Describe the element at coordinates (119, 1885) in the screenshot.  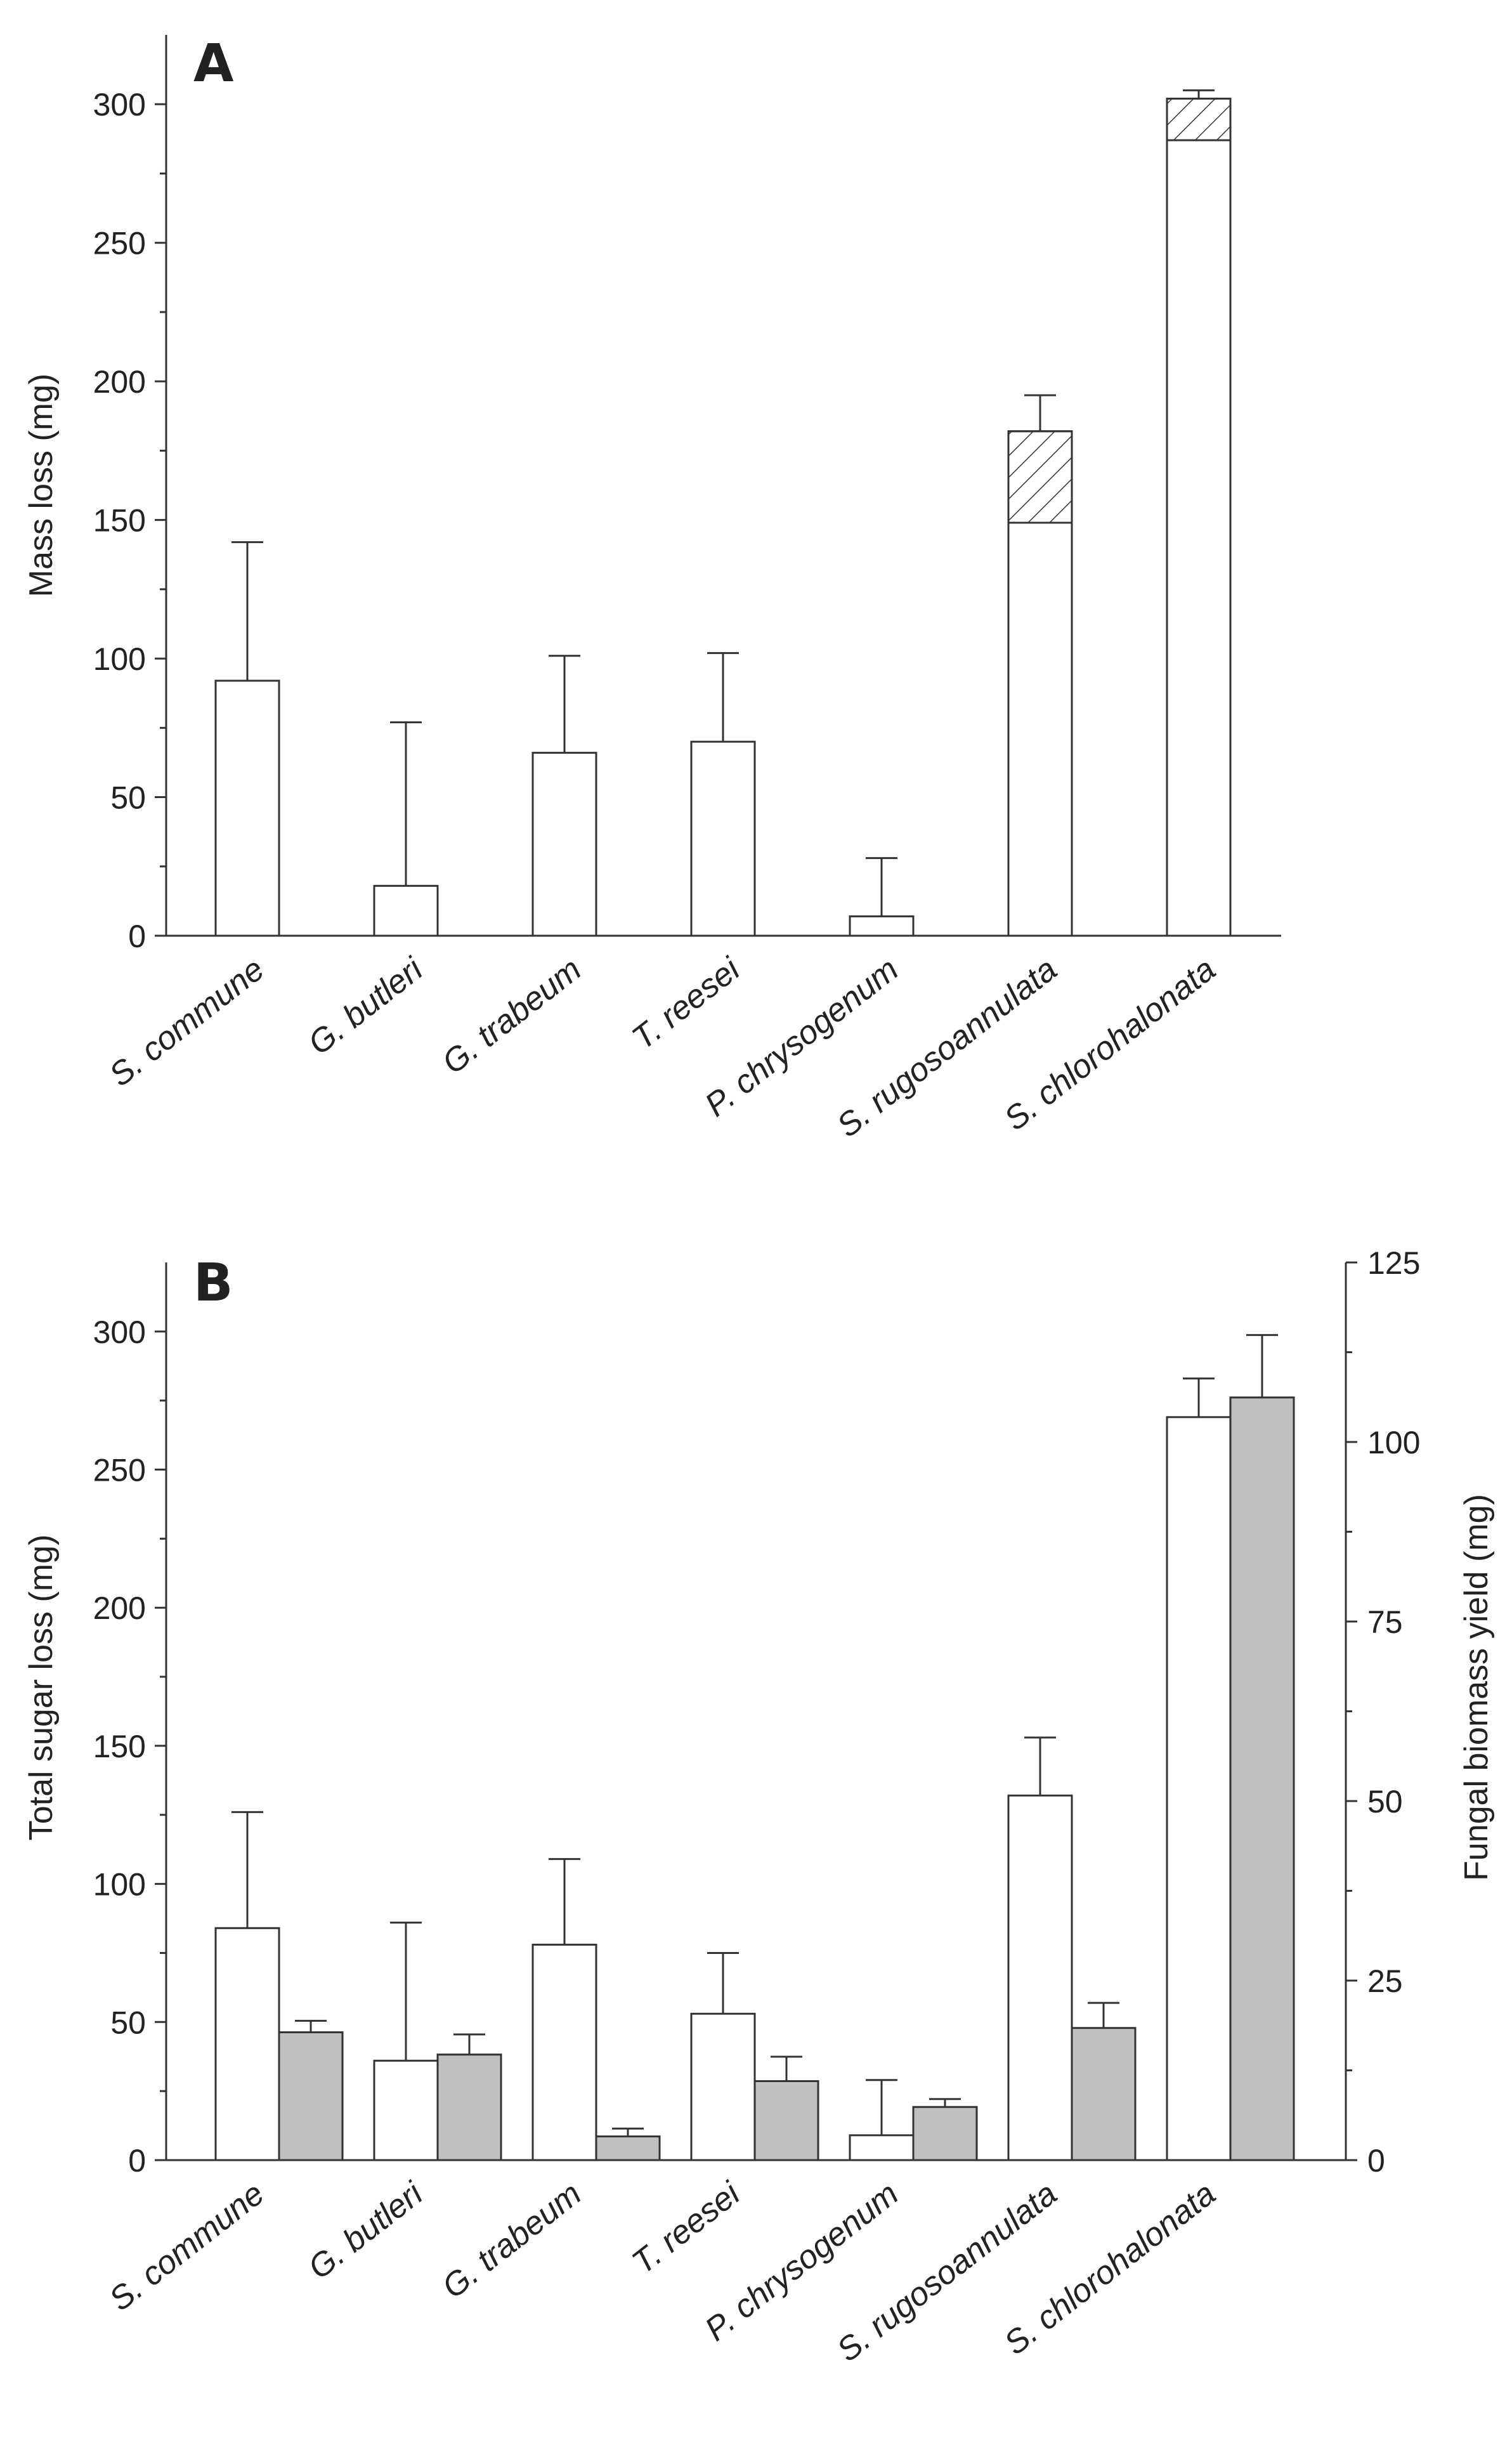
I see `panel-b-y-tick-label: 100` at that location.